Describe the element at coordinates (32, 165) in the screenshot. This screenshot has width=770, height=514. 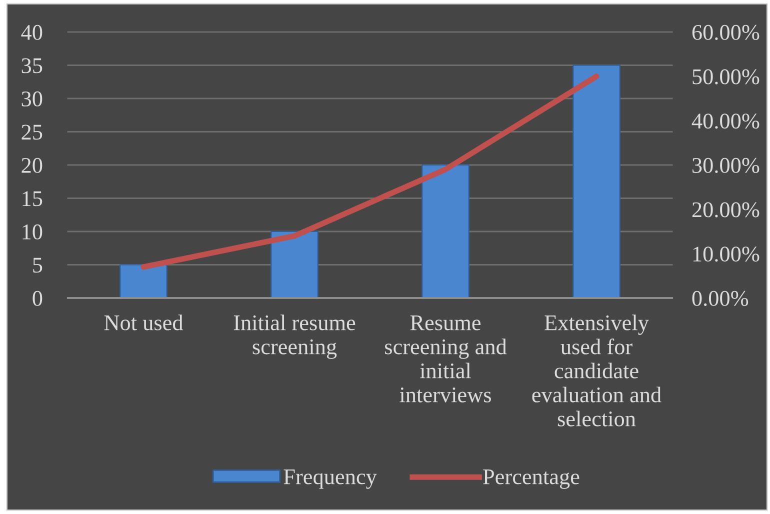
I see `y-tick-label: 20` at that location.